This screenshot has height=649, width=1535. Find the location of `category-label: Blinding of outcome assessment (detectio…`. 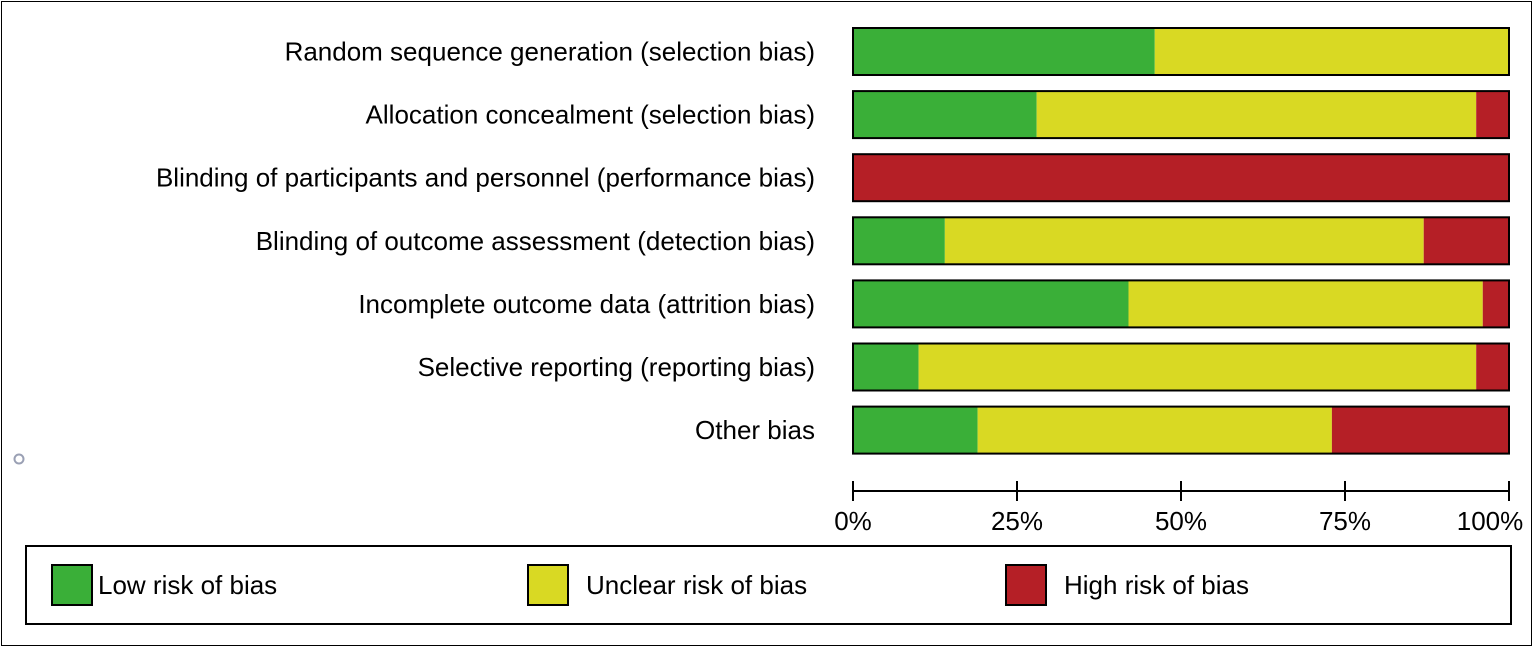

category-label: Blinding of outcome assessment (detectio… is located at coordinates (535, 241).